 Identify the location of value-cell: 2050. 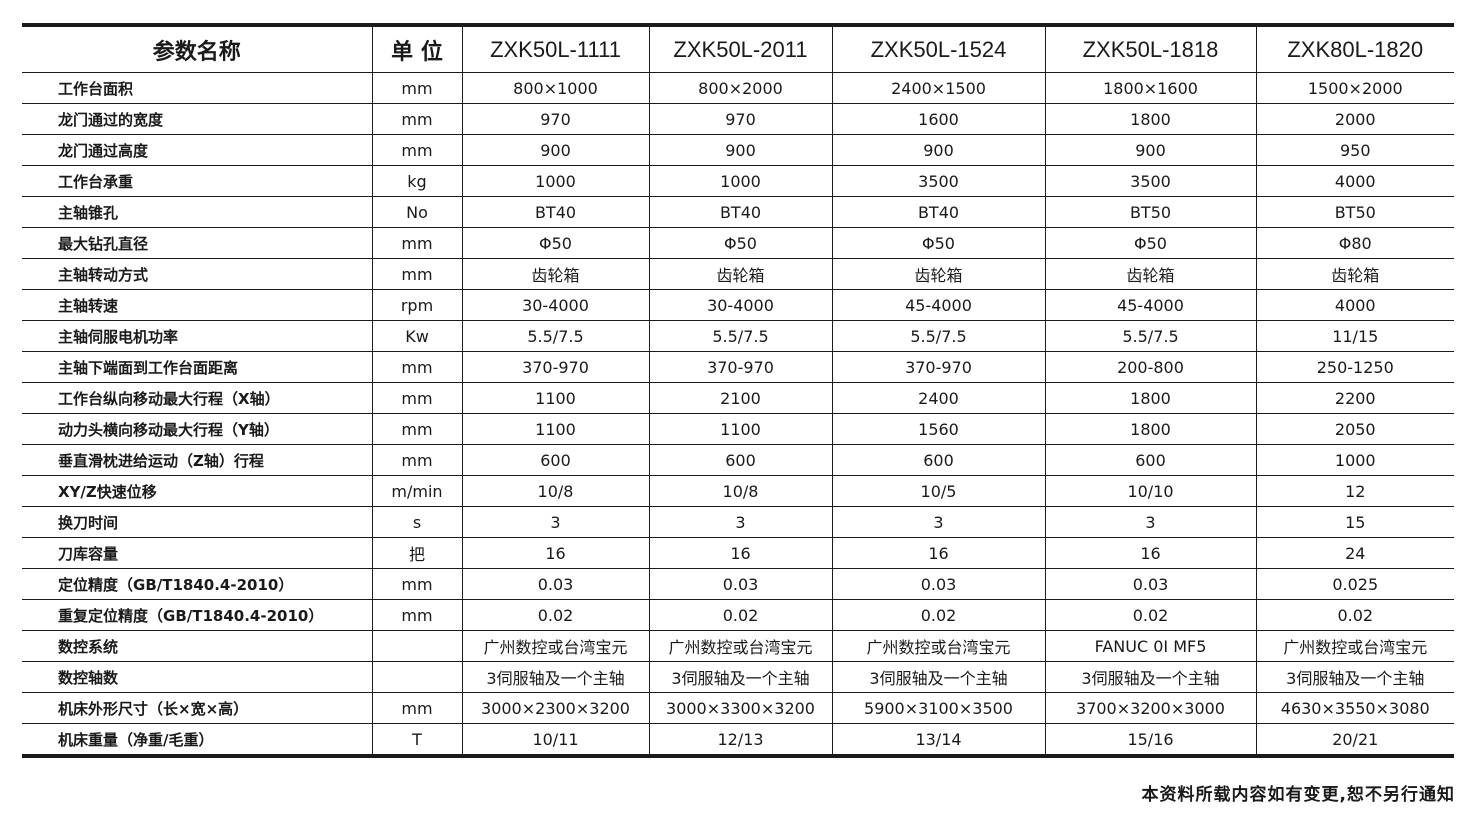
(1354, 429).